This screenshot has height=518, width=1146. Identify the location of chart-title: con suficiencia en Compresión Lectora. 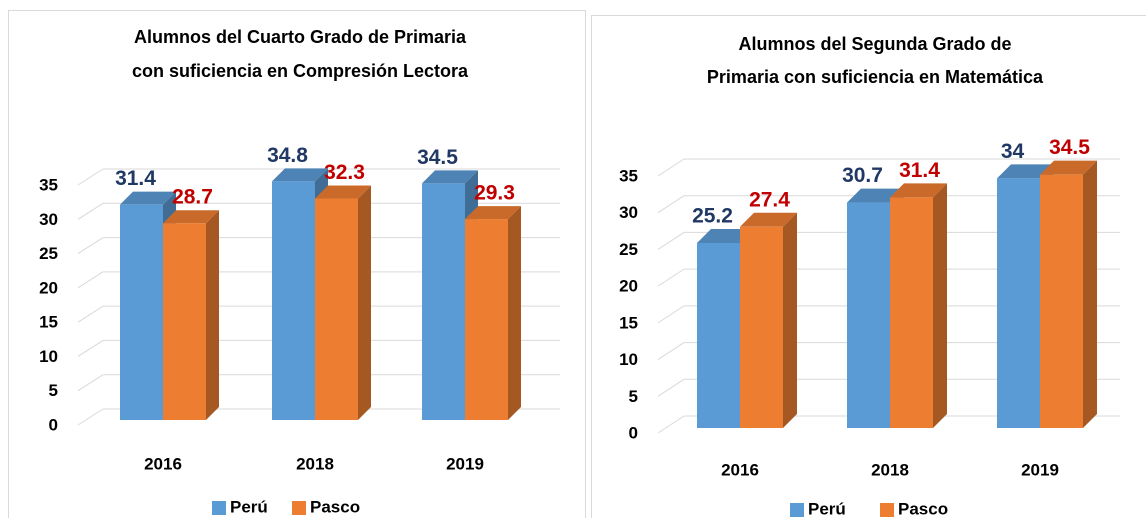
(300, 71).